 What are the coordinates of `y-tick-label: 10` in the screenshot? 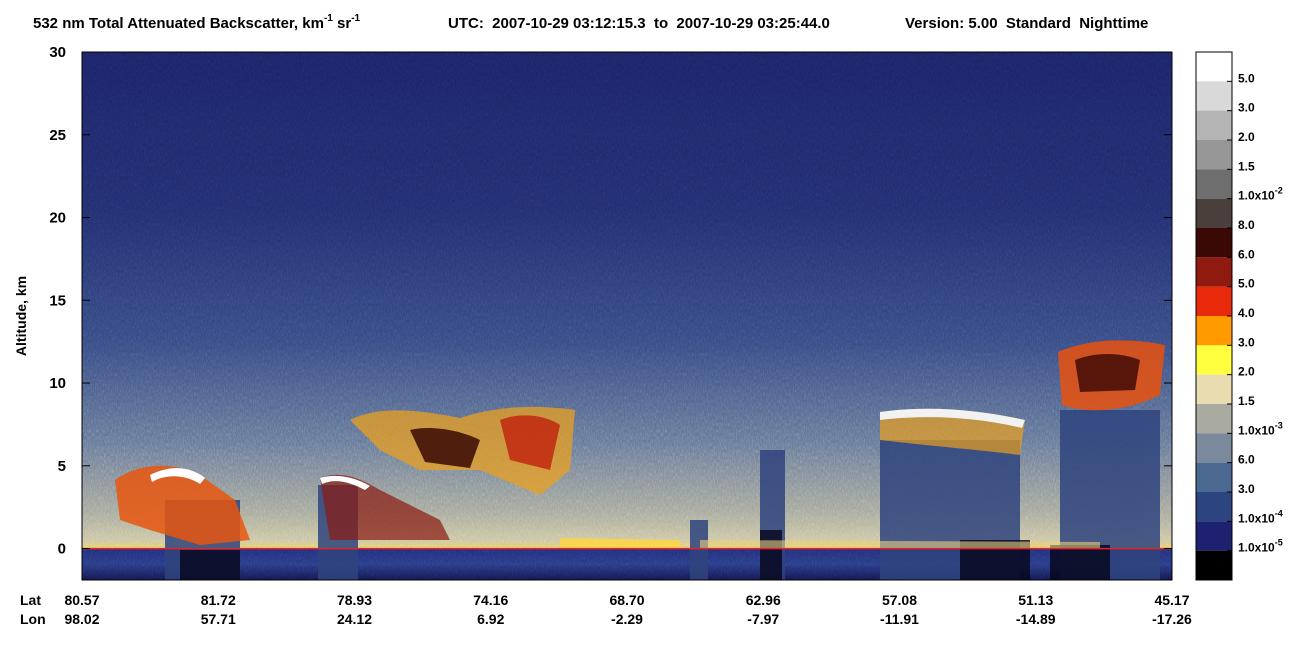 It's located at (57, 383).